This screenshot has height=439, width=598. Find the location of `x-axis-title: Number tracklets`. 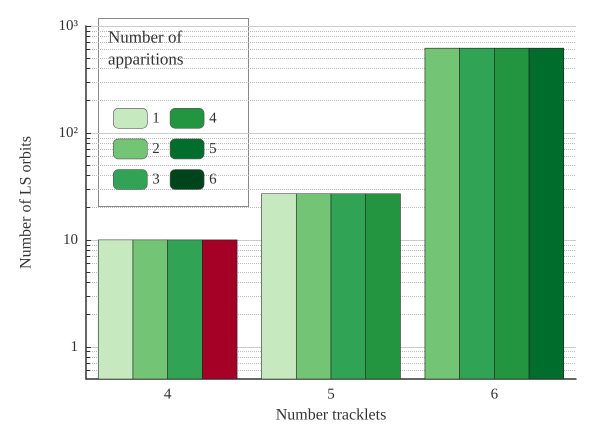

x-axis-title: Number tracklets is located at coordinates (331, 415).